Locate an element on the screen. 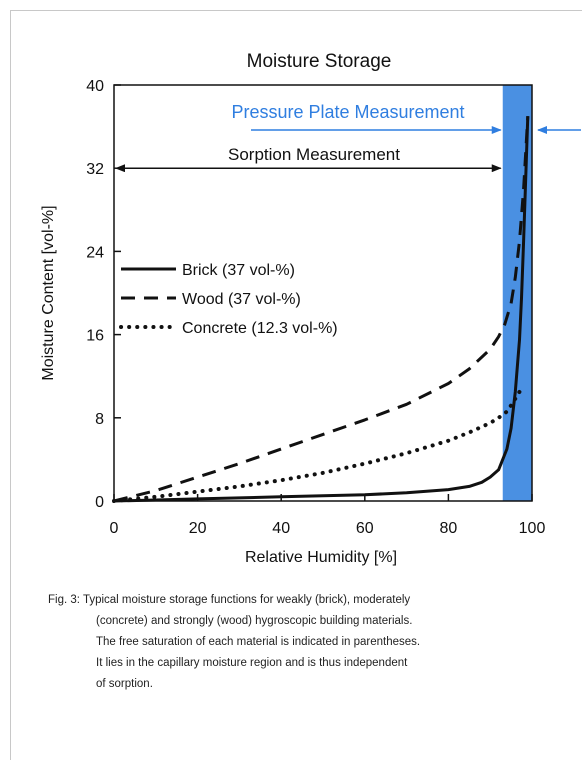 Image resolution: width=582 pixels, height=760 pixels. y-tick-label: 8 is located at coordinates (99, 419).